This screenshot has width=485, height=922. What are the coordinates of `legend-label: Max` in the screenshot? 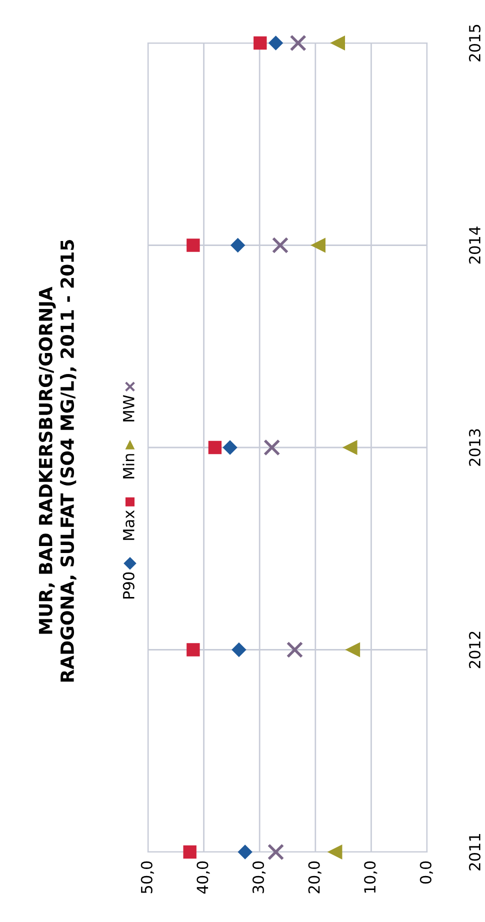 It's located at (128, 525).